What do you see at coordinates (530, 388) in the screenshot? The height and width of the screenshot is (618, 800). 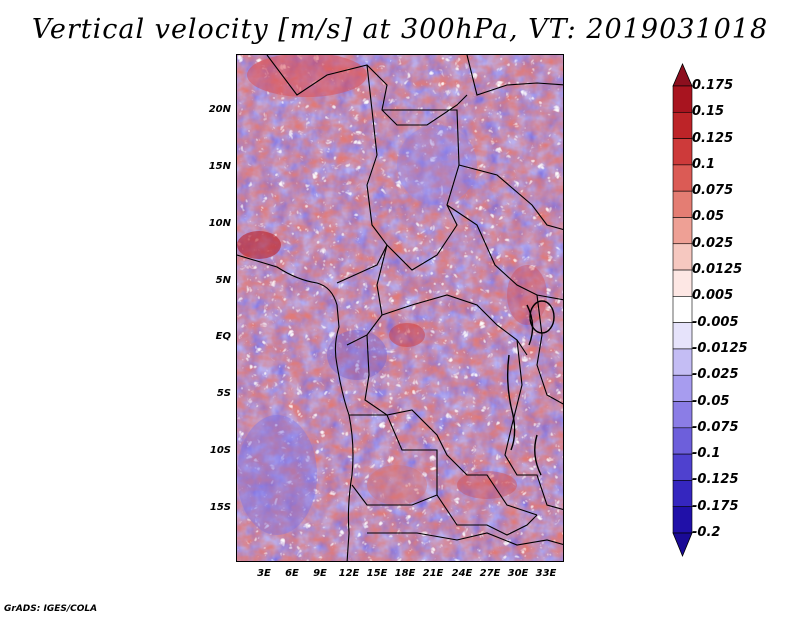 I see `lake-outlines` at bounding box center [530, 388].